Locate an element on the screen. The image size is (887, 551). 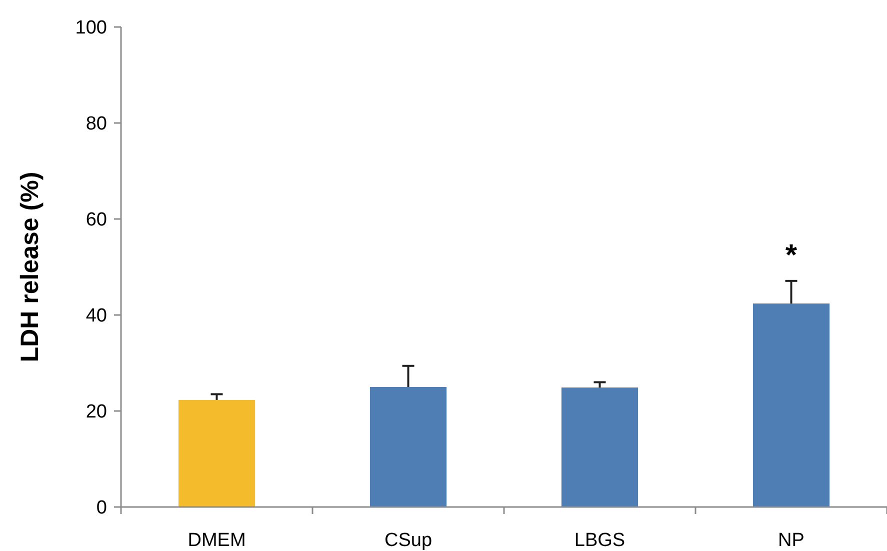
x-tick-label: NP is located at coordinates (791, 540).